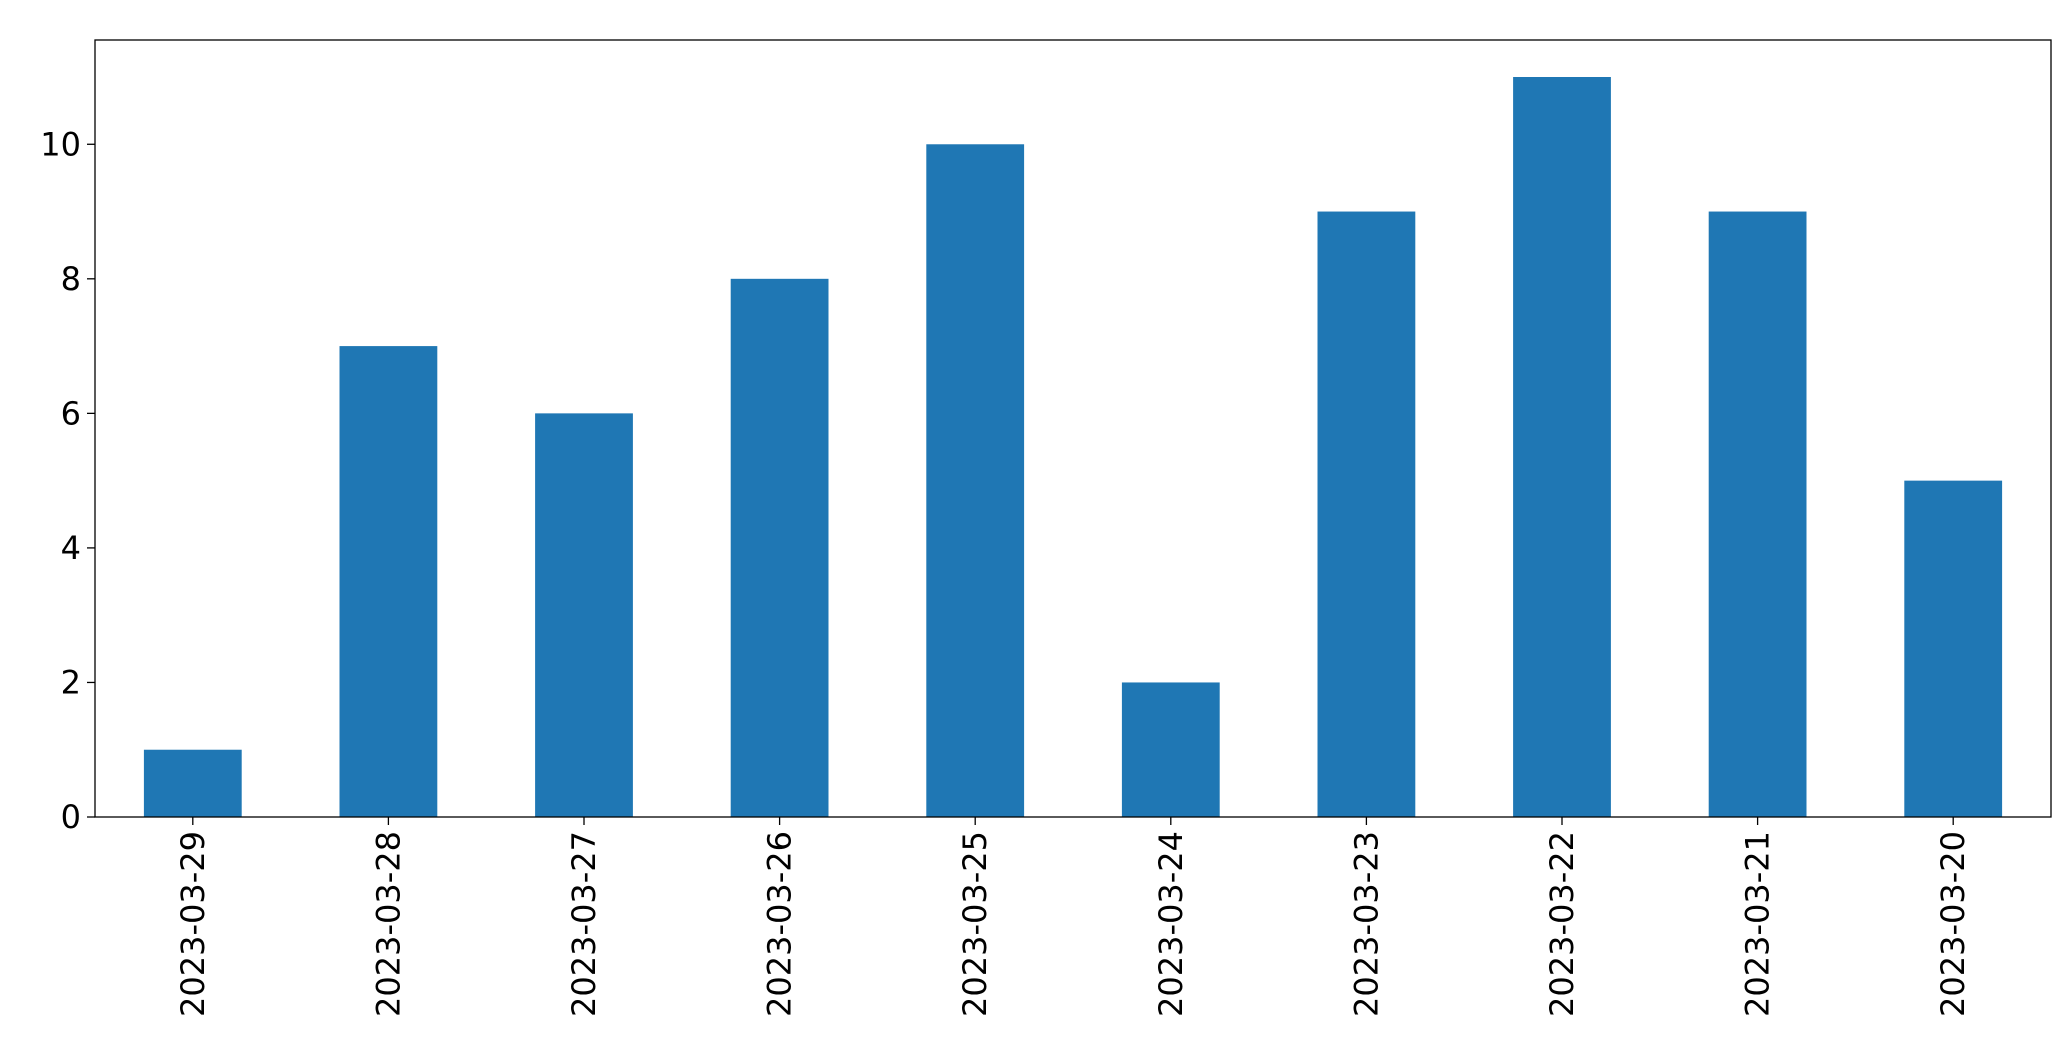 The width and height of the screenshot is (2071, 1061). I want to click on x-tick-label: 2023-03-28, so click(388, 924).